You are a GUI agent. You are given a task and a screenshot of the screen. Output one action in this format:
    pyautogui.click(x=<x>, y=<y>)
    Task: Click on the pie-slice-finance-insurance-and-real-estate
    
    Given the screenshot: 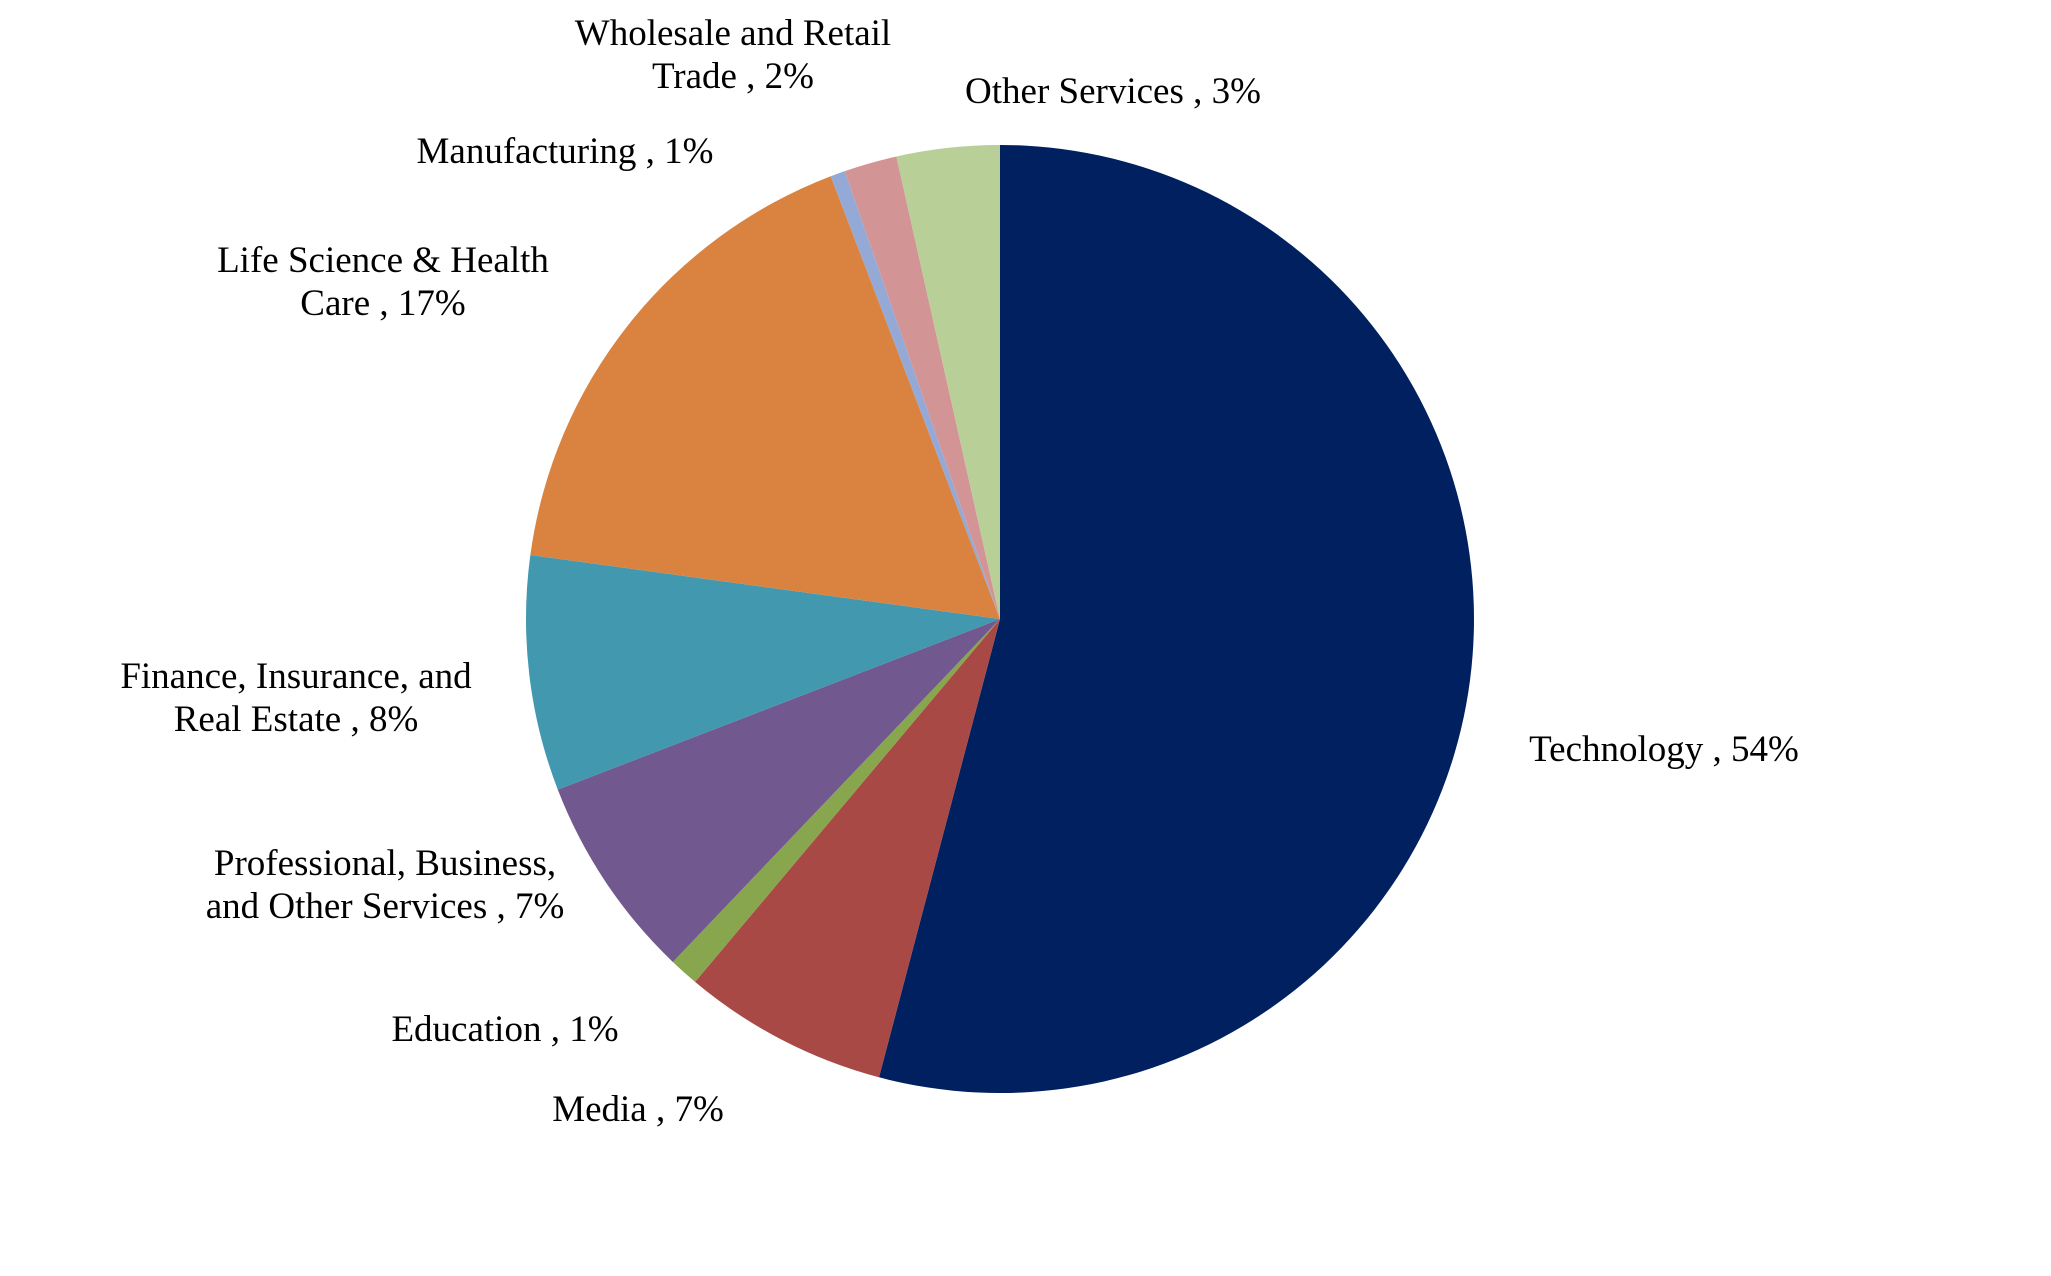 What is the action you would take?
    pyautogui.click(x=763, y=672)
    